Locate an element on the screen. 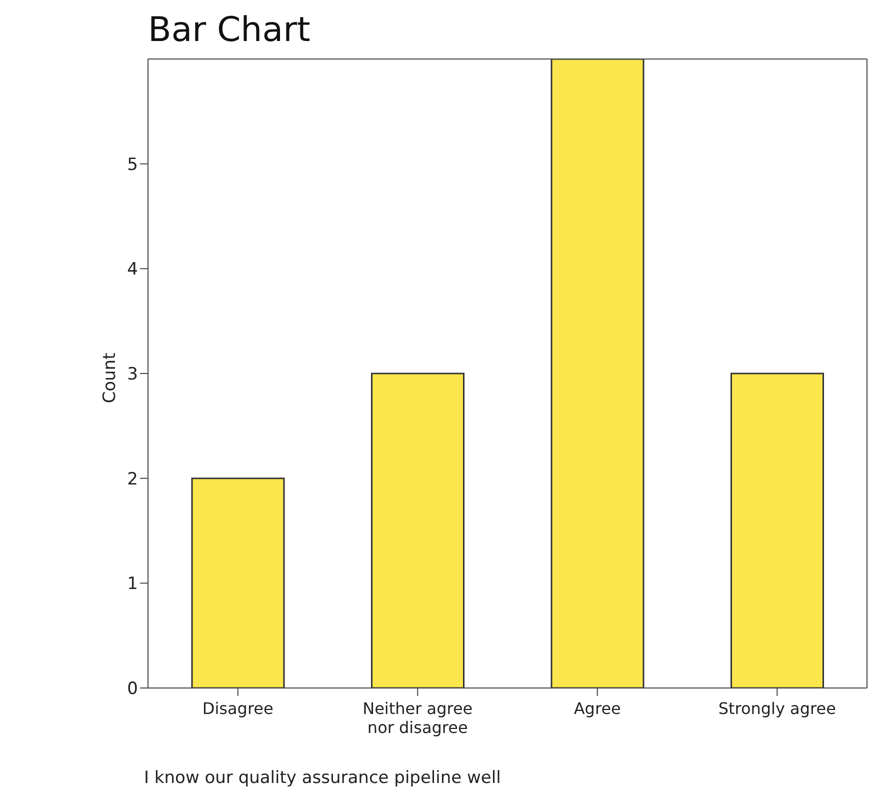  y-tick-label: 3 is located at coordinates (132, 374).